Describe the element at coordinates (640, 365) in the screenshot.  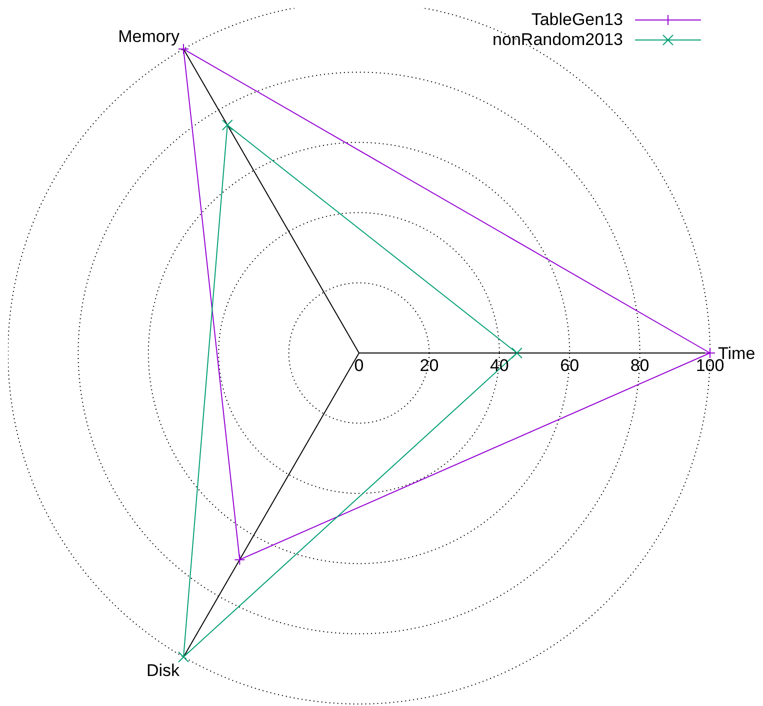
I see `y-tick-label: 80` at that location.